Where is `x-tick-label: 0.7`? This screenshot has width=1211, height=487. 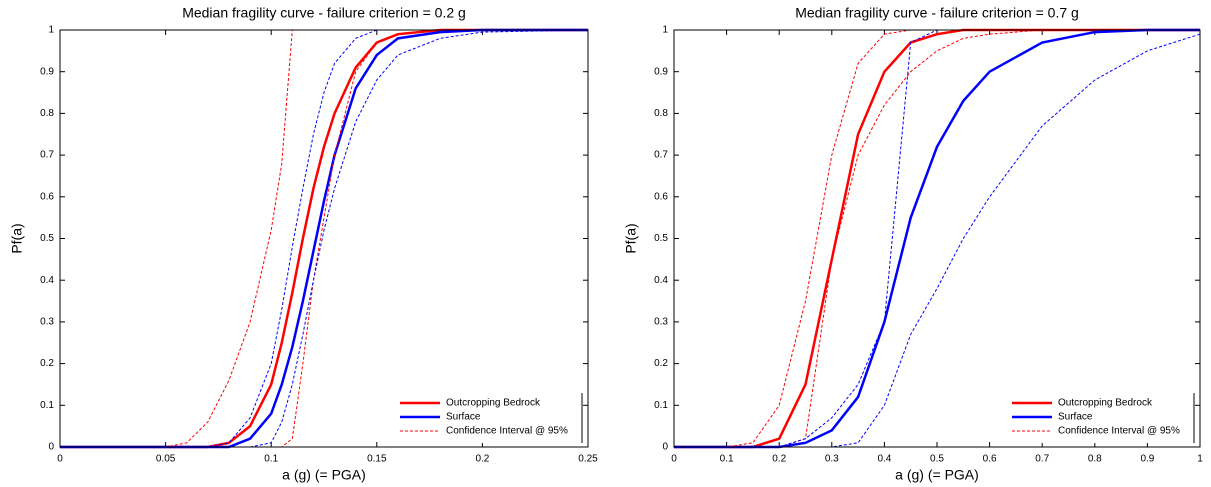
x-tick-label: 0.7 is located at coordinates (1042, 459).